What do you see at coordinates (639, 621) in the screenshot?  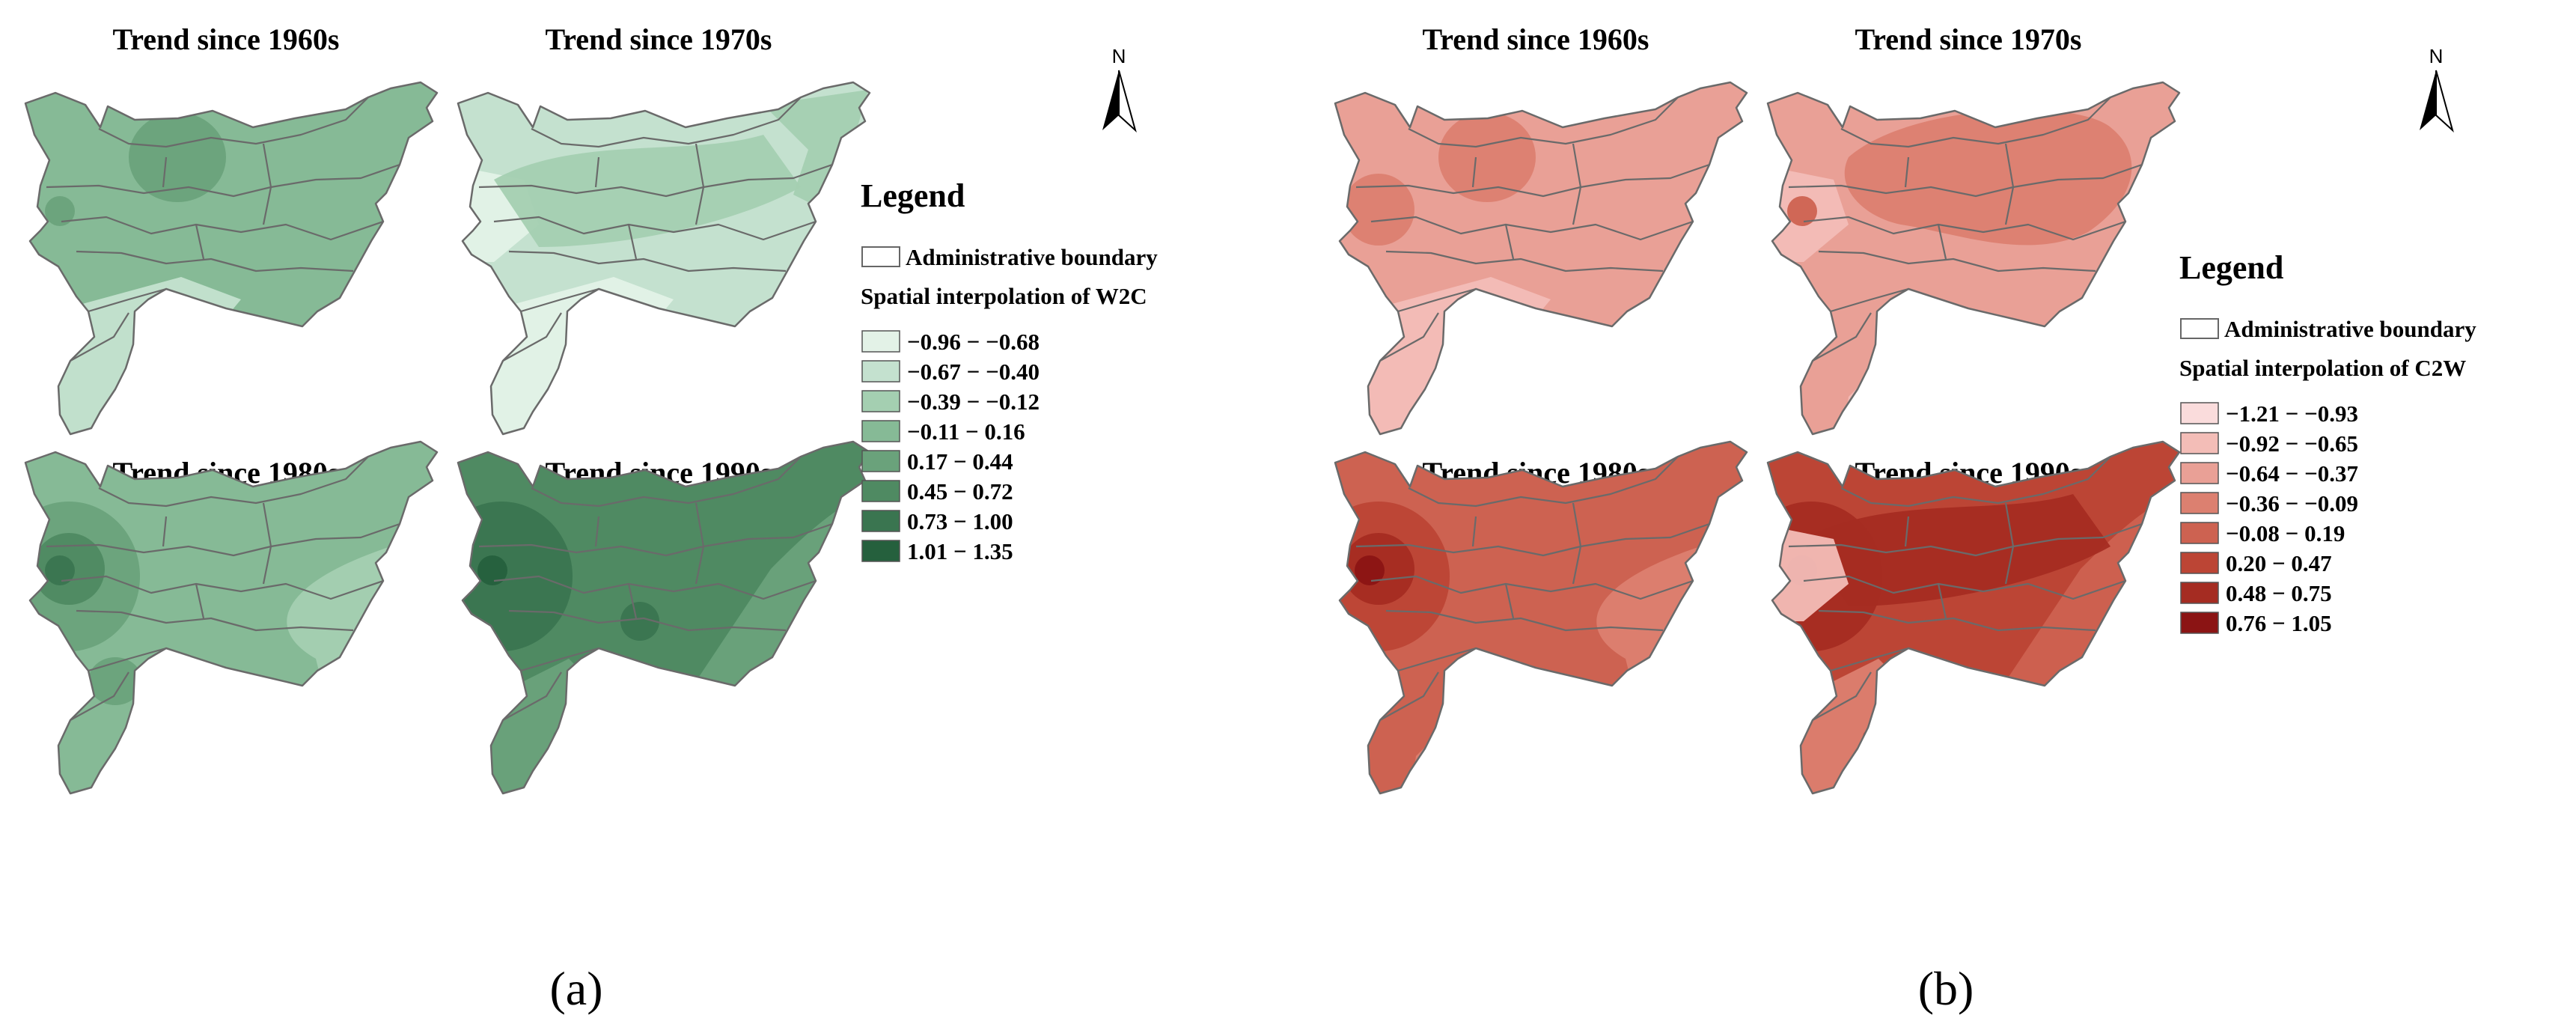 I see `zone-center-spot` at bounding box center [639, 621].